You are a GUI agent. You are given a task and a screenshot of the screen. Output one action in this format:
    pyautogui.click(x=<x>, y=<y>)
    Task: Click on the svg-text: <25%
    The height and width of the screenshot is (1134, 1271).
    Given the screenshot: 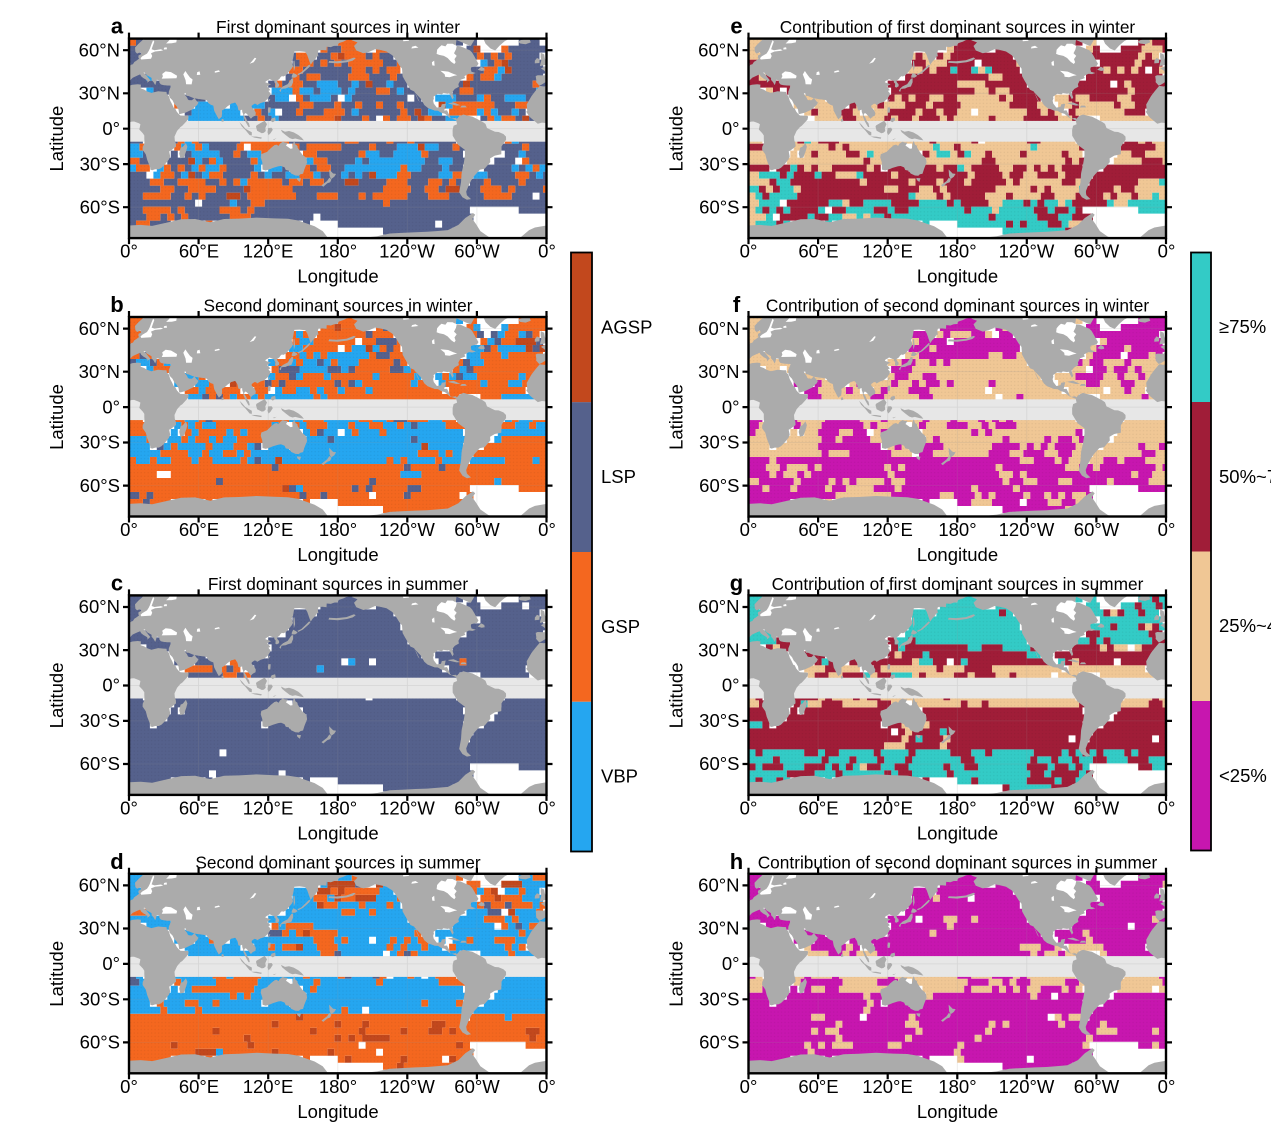 What is the action you would take?
    pyautogui.click(x=1243, y=775)
    